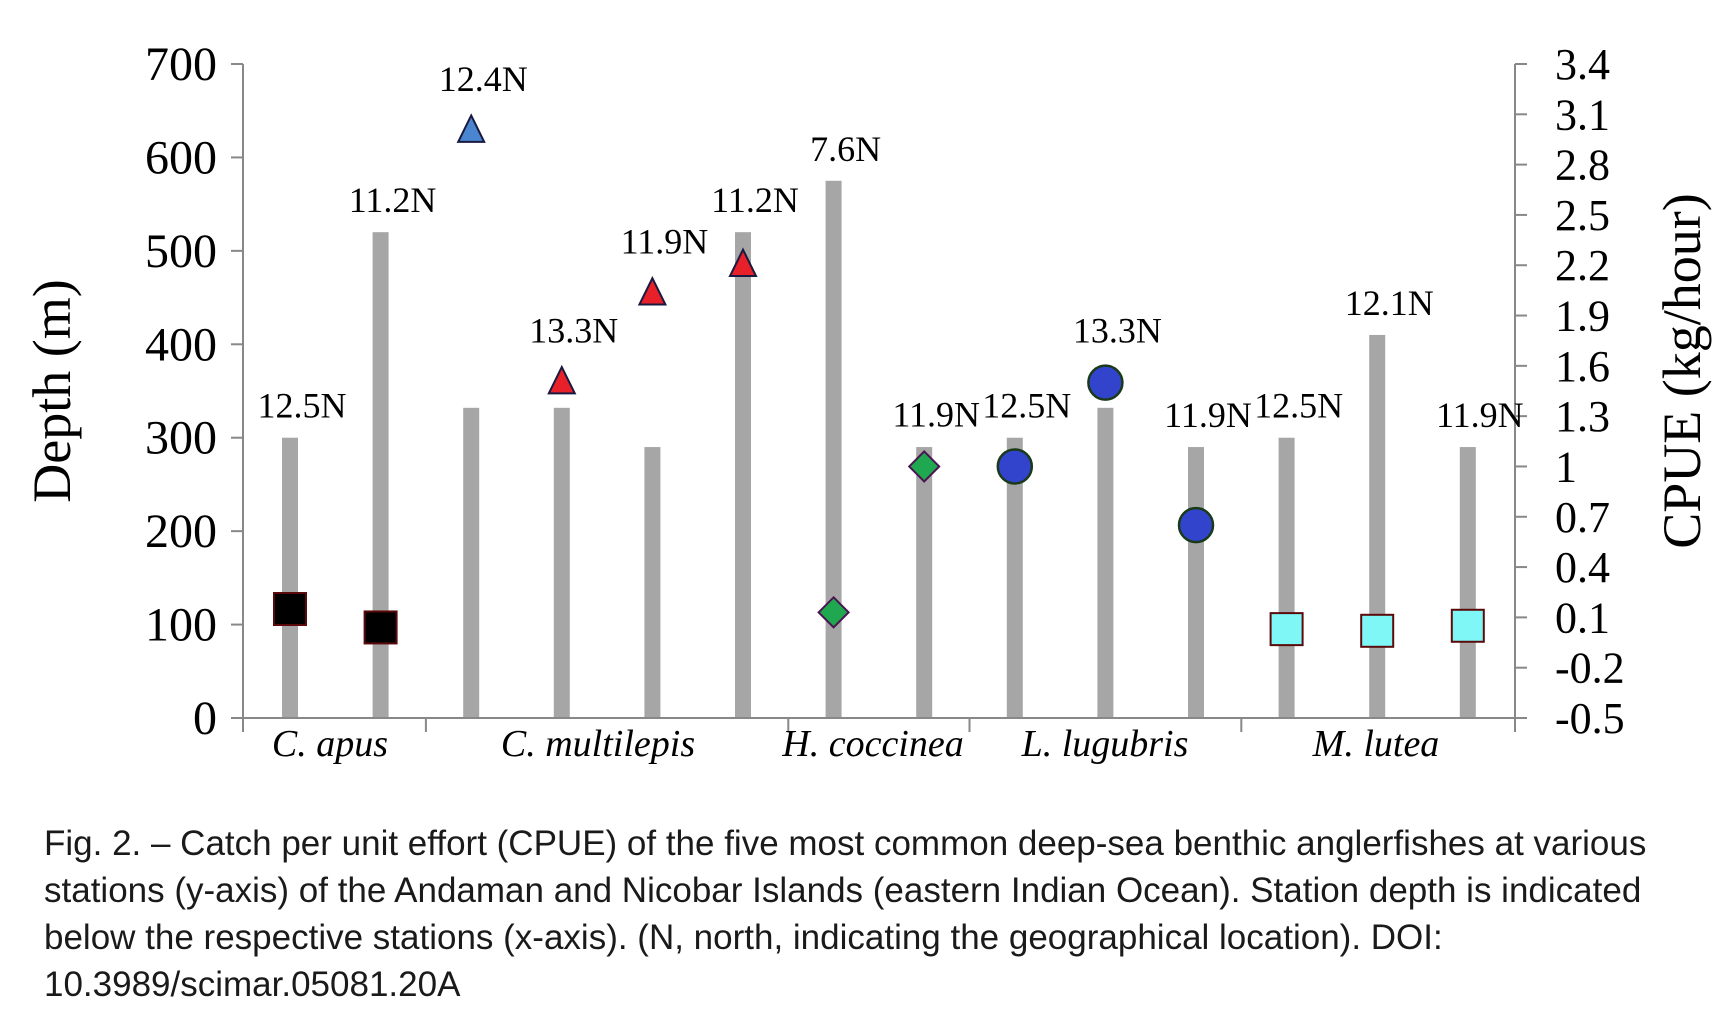  I want to click on right-tick-label: 2.5, so click(1582, 215).